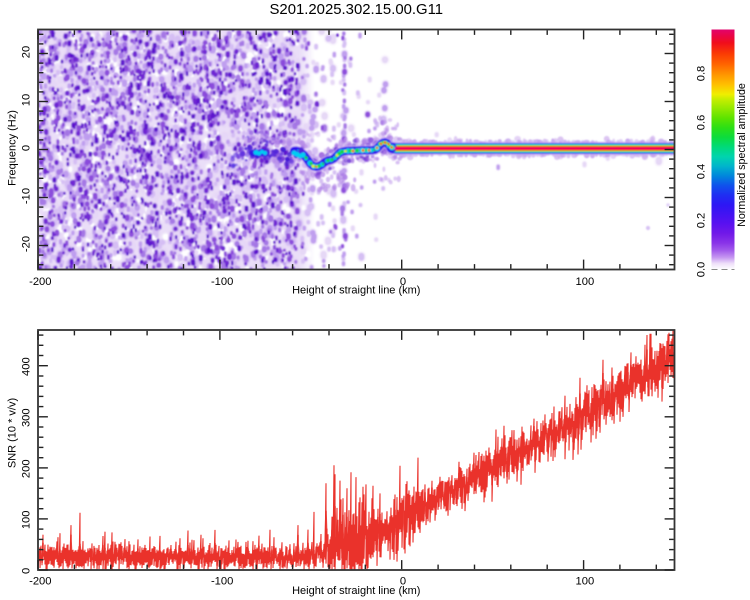 This screenshot has height=600, width=750. I want to click on svg-text: 20, so click(27, 52).